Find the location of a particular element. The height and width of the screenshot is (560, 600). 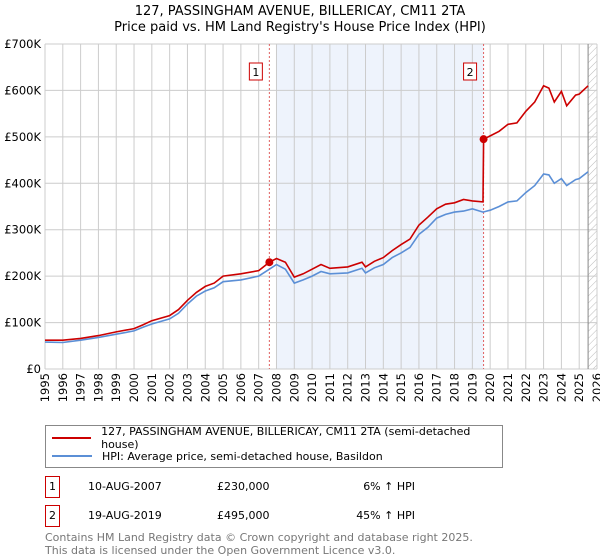

transaction-row: 1 10-AUG-2007 £230,000 6% ↑ HPI is located at coordinates (305, 487).